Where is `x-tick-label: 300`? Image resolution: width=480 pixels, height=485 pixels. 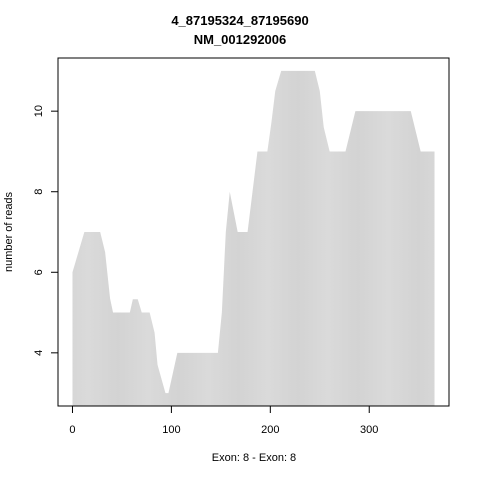
x-tick-label: 300 is located at coordinates (369, 430).